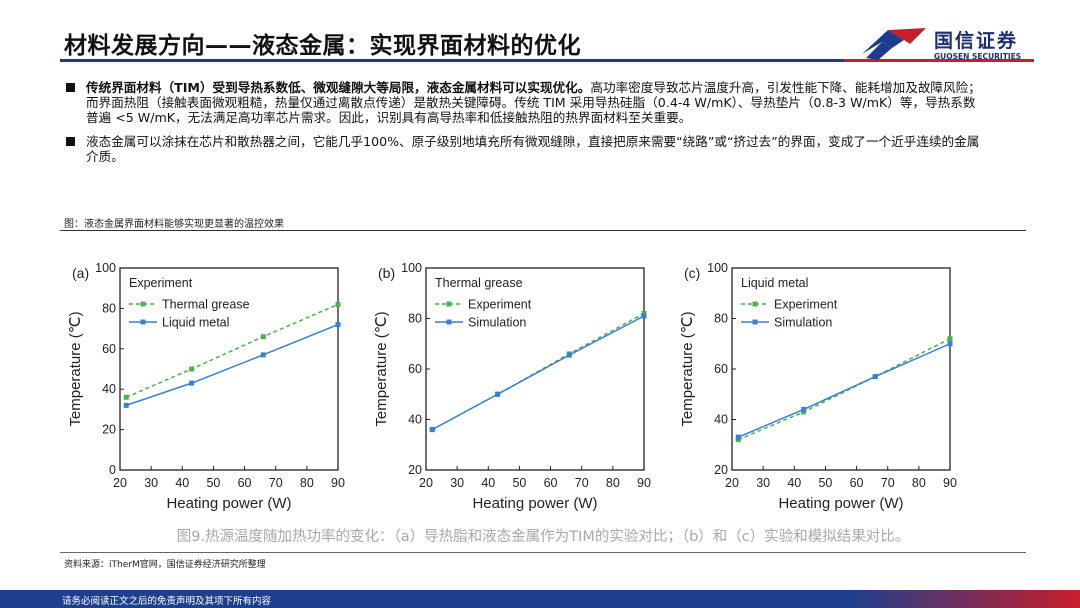 This screenshot has width=1080, height=608. I want to click on footer-accent, so click(965, 599).